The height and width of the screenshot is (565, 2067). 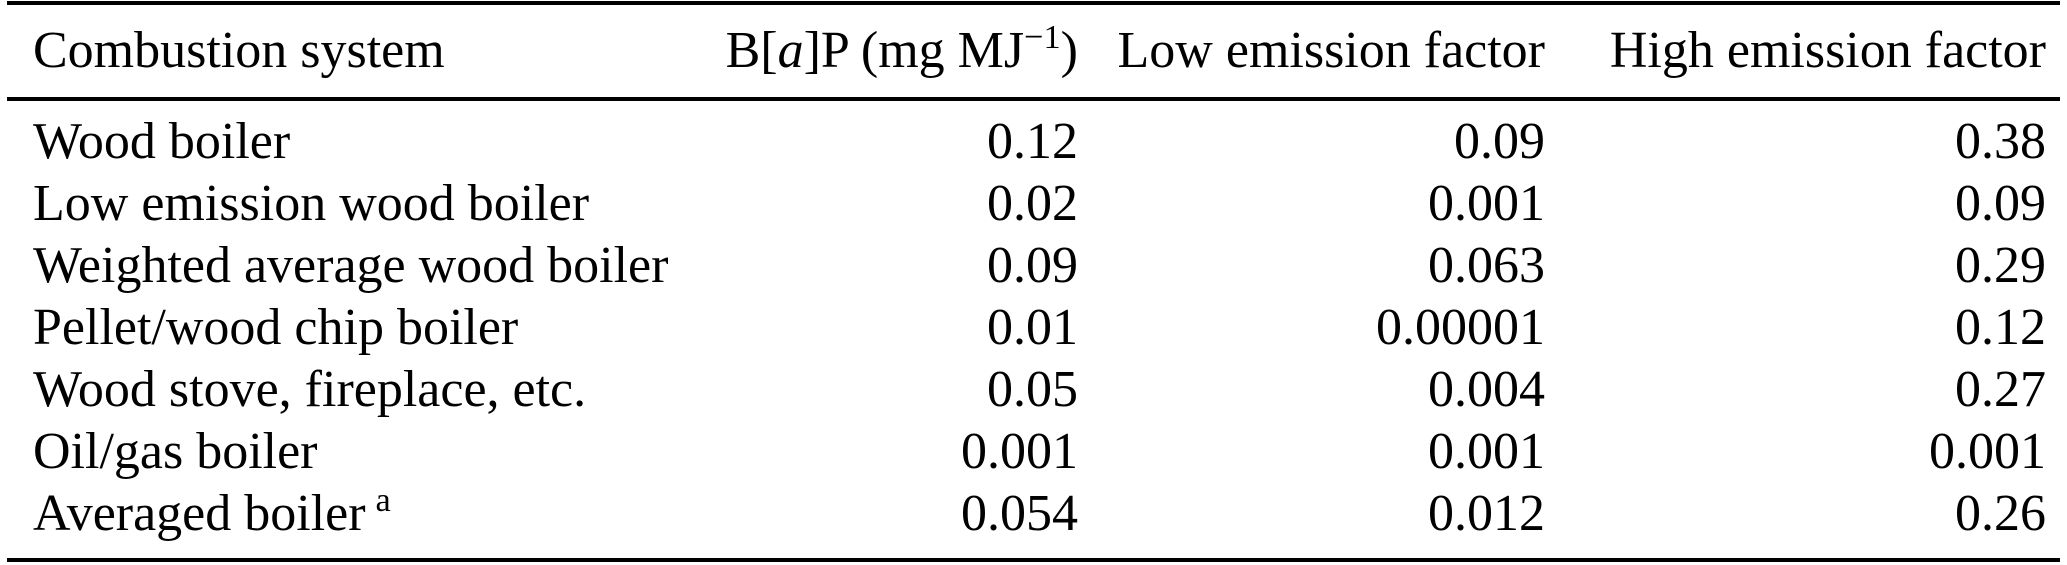 I want to click on cell-system: Pellet/wood chip boiler, so click(x=276, y=327).